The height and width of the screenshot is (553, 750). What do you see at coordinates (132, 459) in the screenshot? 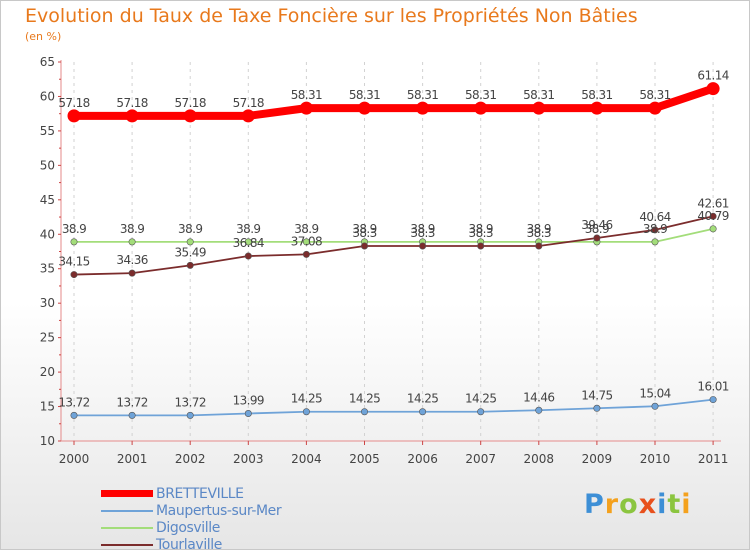
I see `x-tick-label: 2001` at bounding box center [132, 459].